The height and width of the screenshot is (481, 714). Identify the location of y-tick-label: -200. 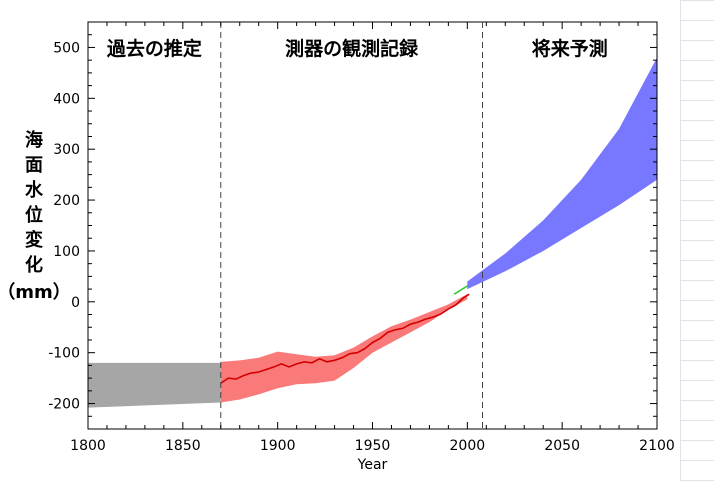
(64, 405).